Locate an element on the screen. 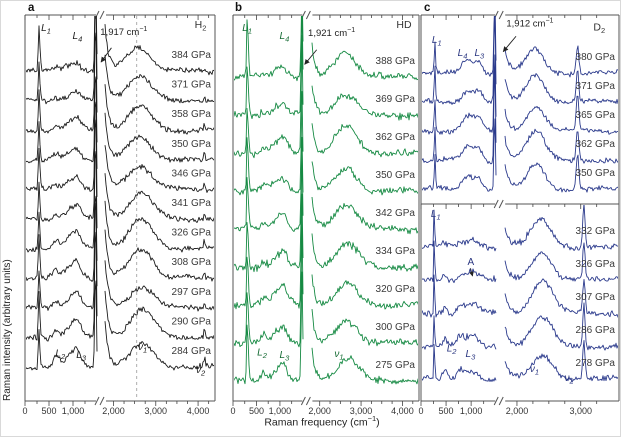 This screenshot has width=621, height=437. spectrum-341-gpa-right is located at coordinates (159, 198).